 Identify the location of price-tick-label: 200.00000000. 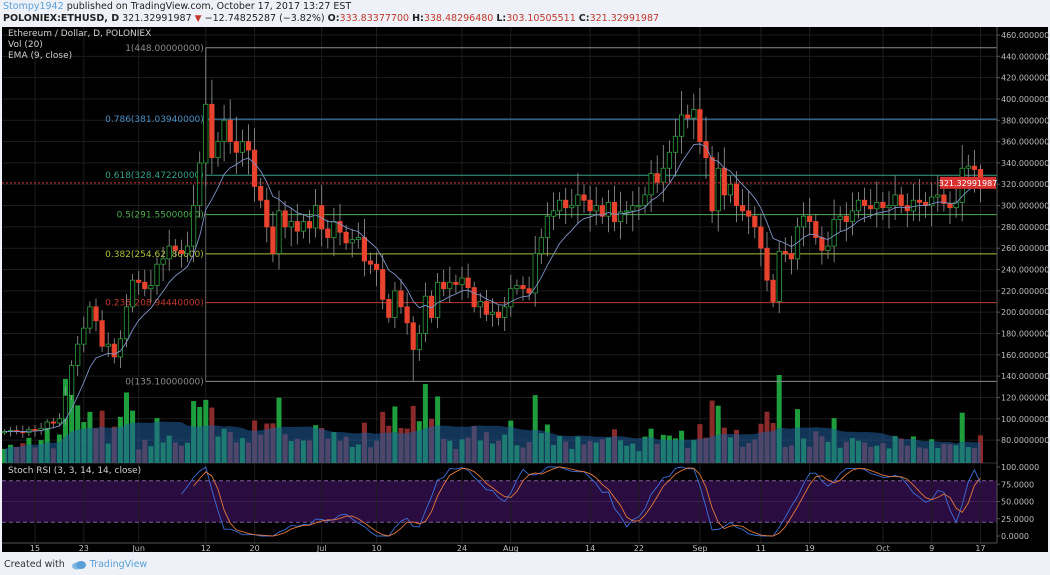
(1025, 312).